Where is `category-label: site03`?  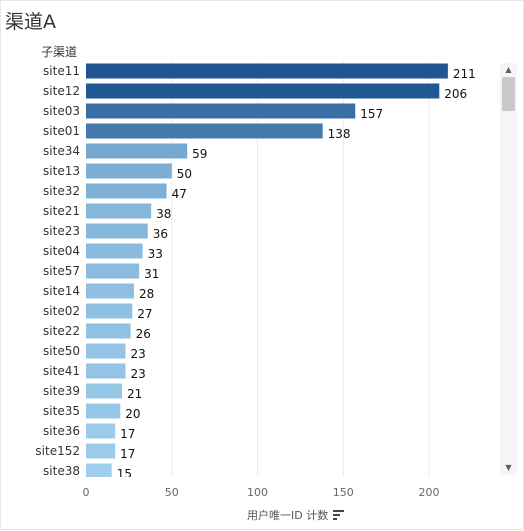
category-label: site03 is located at coordinates (61, 111).